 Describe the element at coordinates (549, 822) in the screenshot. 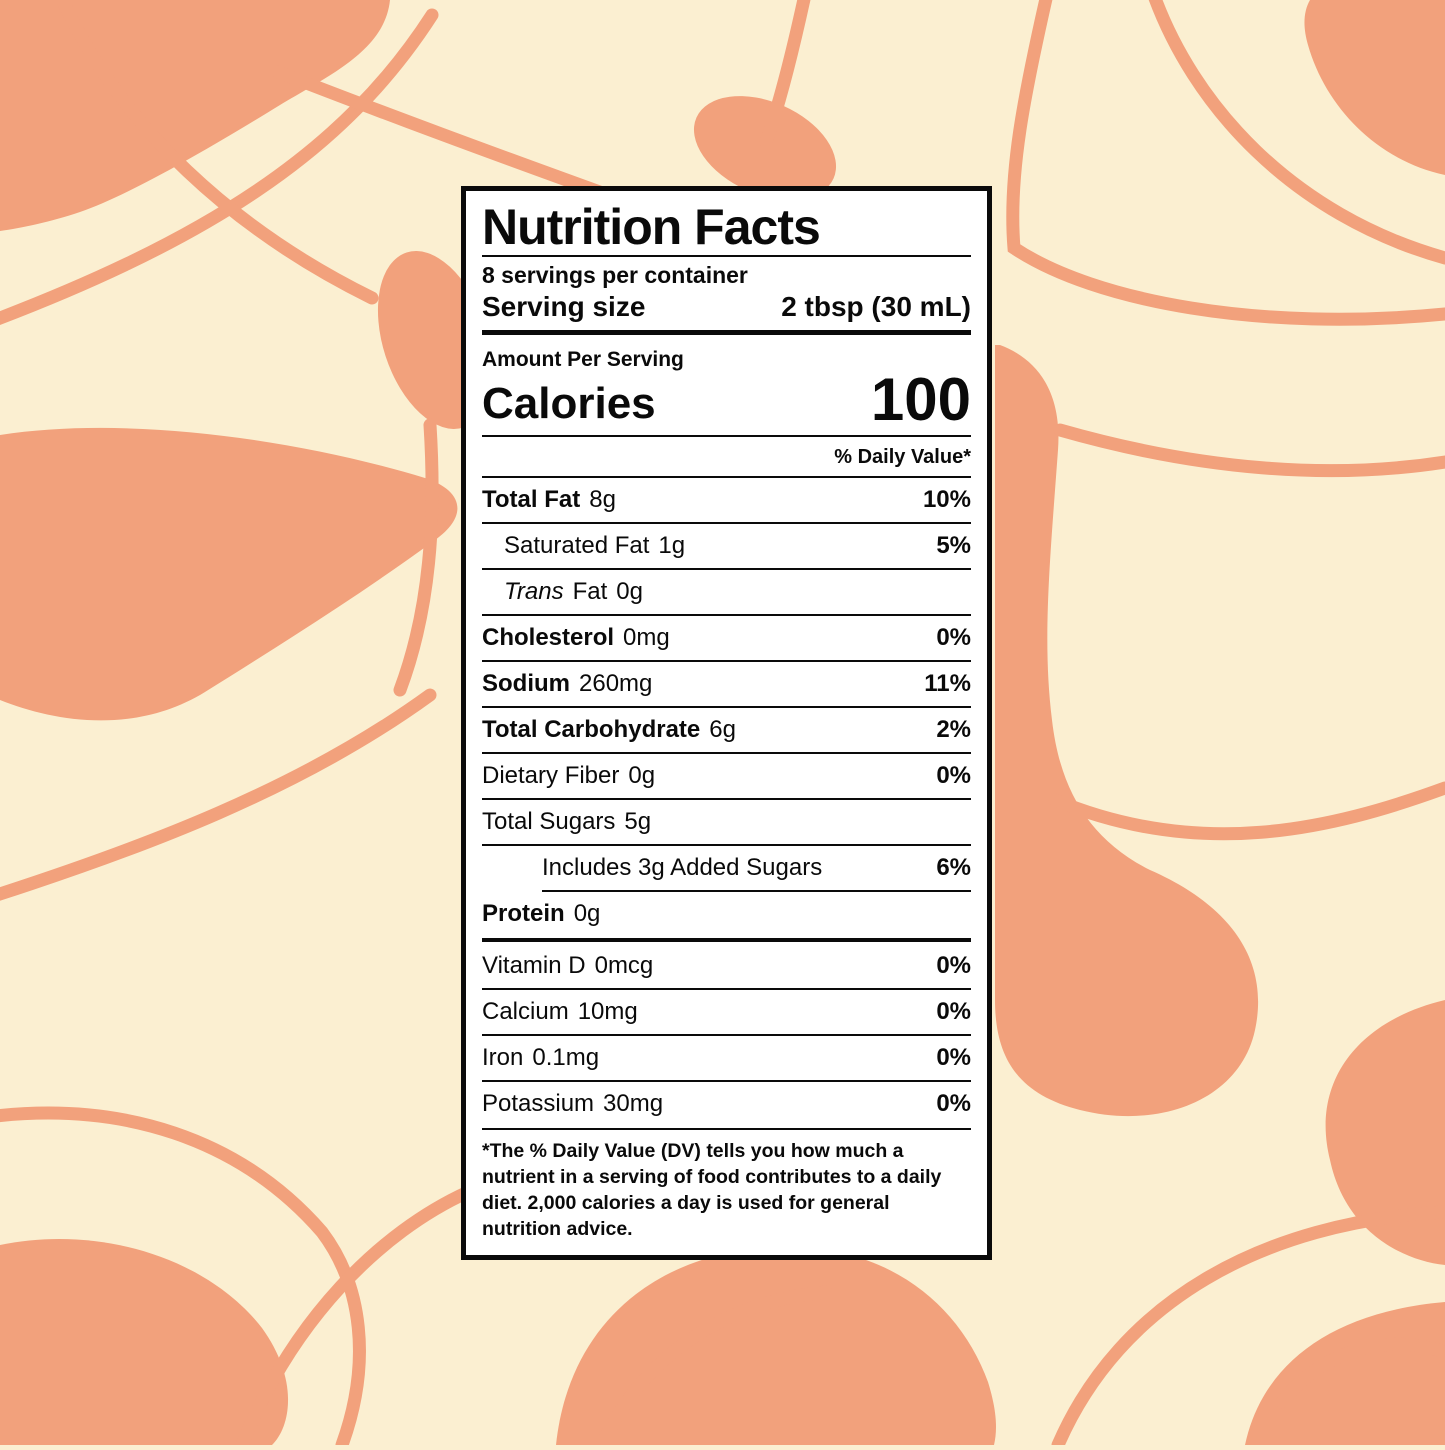

I see `nutrient-name: Total Sugars` at that location.